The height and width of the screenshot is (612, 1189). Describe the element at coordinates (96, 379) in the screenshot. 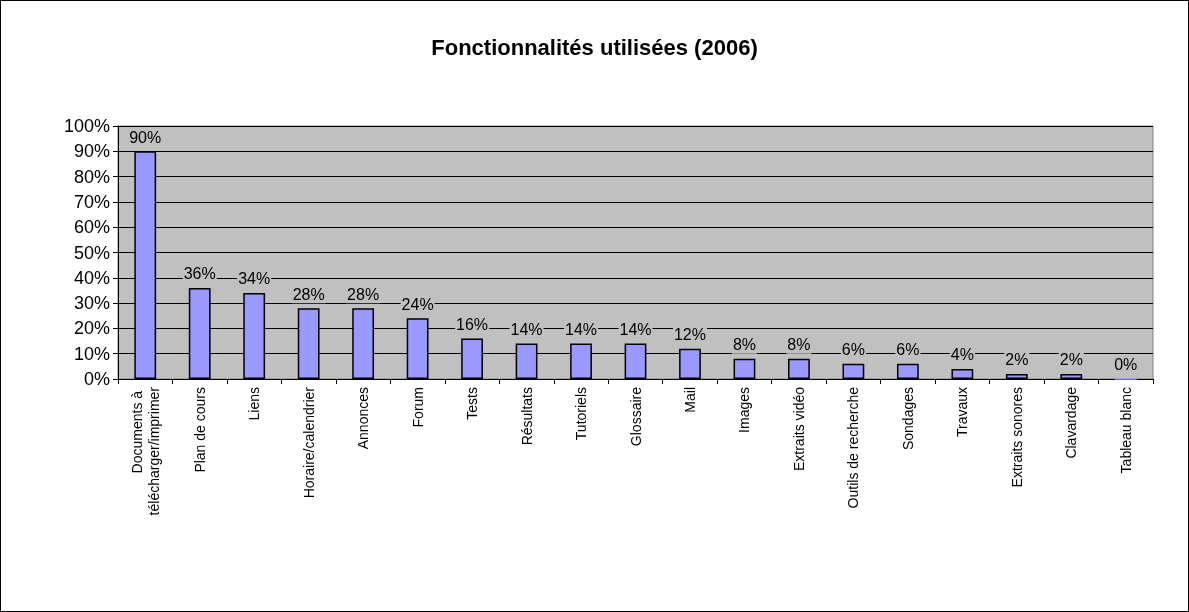

I see `y-tick-label: 0%` at that location.